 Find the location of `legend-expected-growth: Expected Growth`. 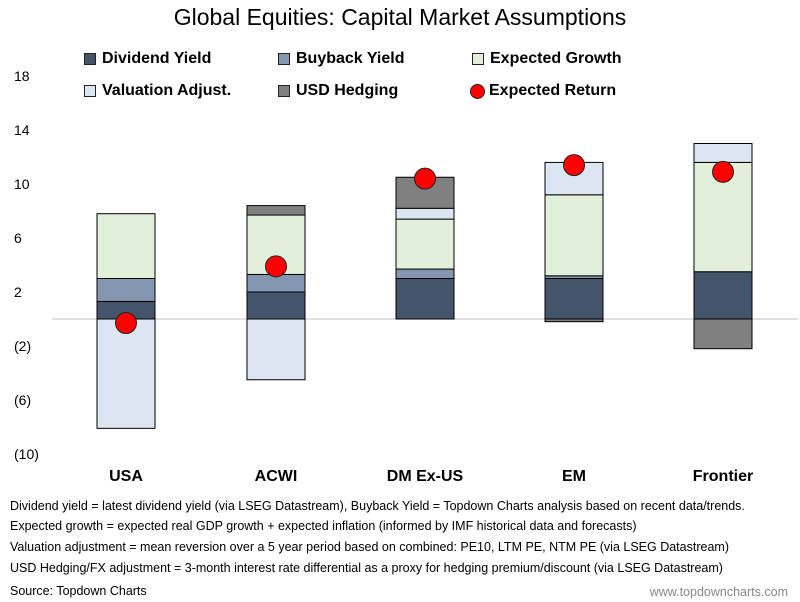

legend-expected-growth: Expected Growth is located at coordinates (547, 59).